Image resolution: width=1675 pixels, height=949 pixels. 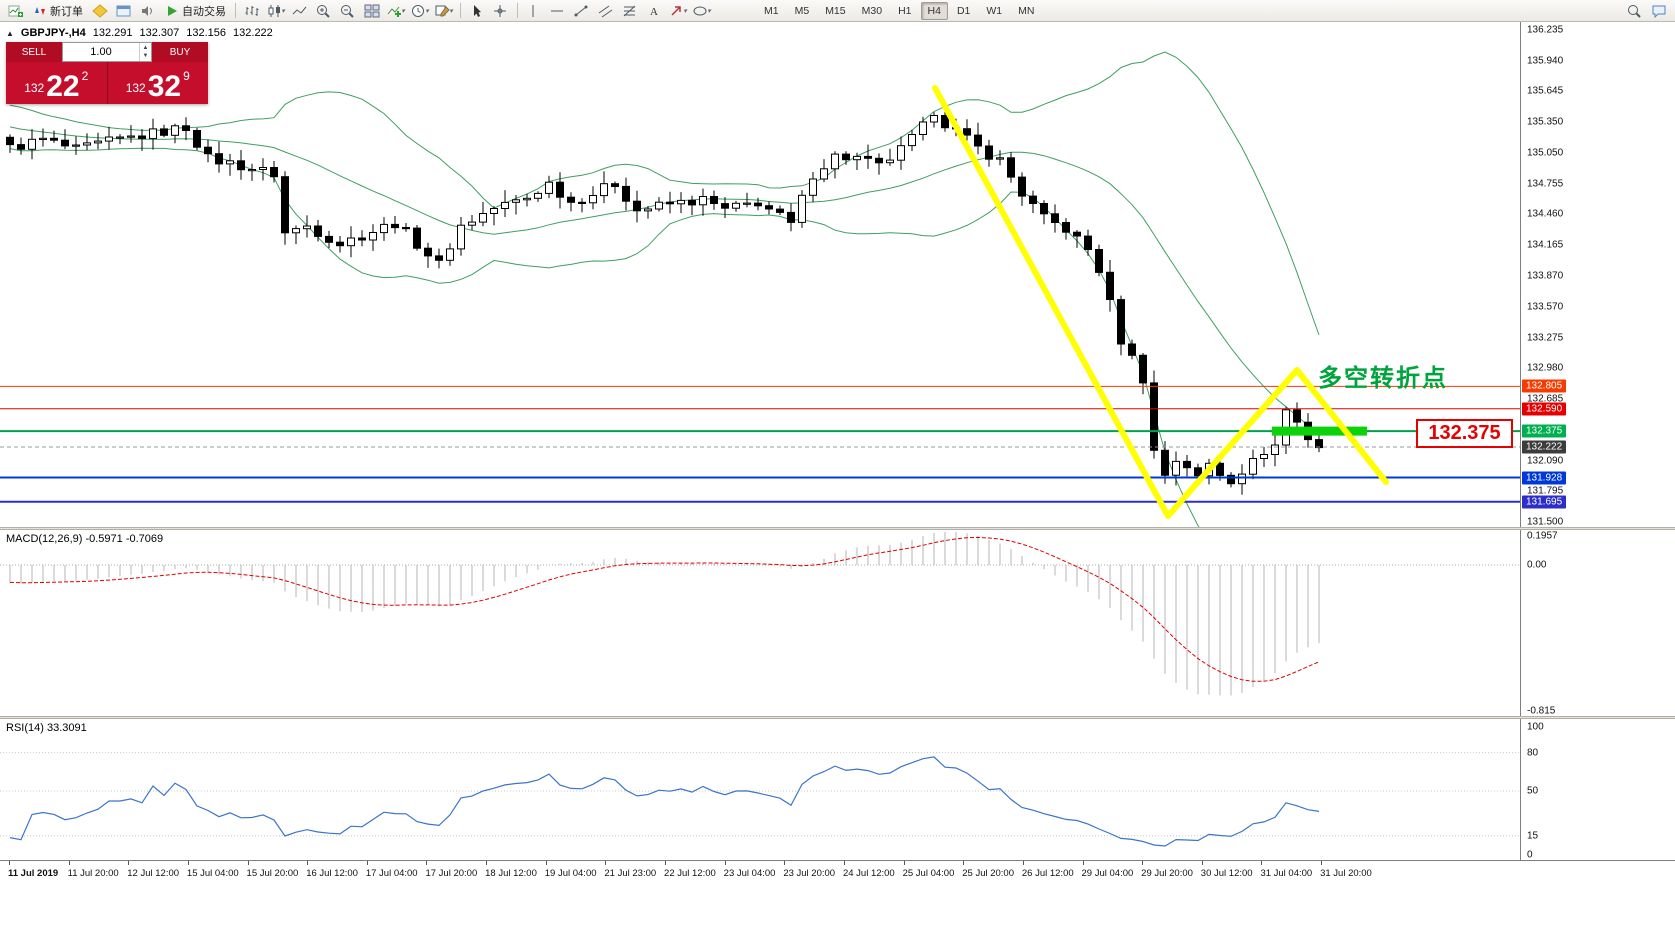 What do you see at coordinates (809, 873) in the screenshot?
I see `time-label: 23 Jul 20:00` at bounding box center [809, 873].